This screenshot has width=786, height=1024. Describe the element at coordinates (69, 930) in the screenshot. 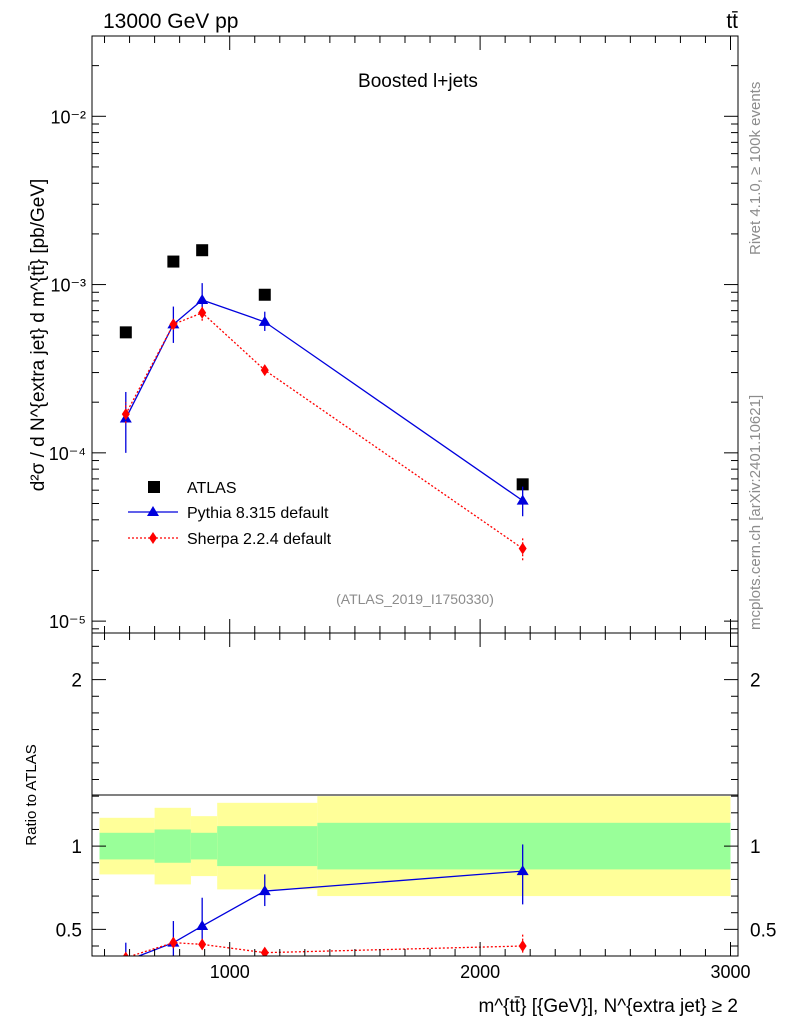

I see `ratio-y-tick-label: 0.5` at that location.